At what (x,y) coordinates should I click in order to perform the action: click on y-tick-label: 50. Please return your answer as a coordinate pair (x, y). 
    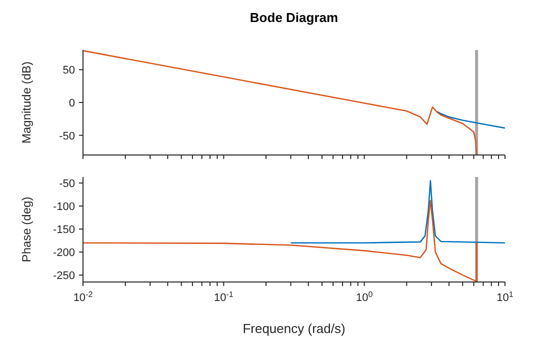
    Looking at the image, I should click on (68, 70).